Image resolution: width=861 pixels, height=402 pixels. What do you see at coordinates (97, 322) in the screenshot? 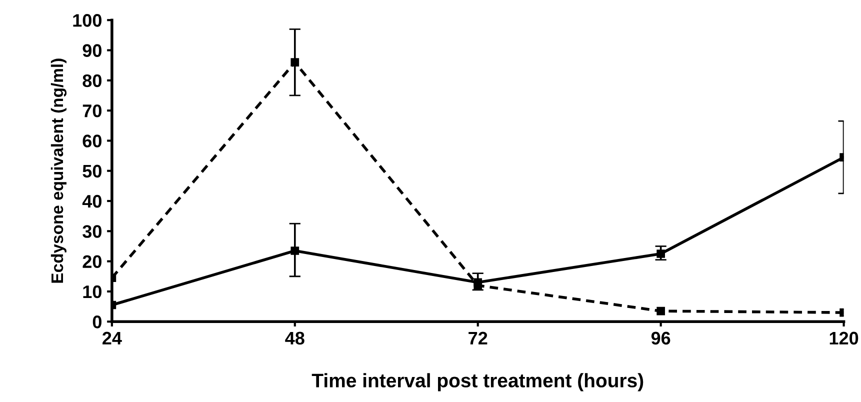
I see `y-tick-label: 0` at bounding box center [97, 322].